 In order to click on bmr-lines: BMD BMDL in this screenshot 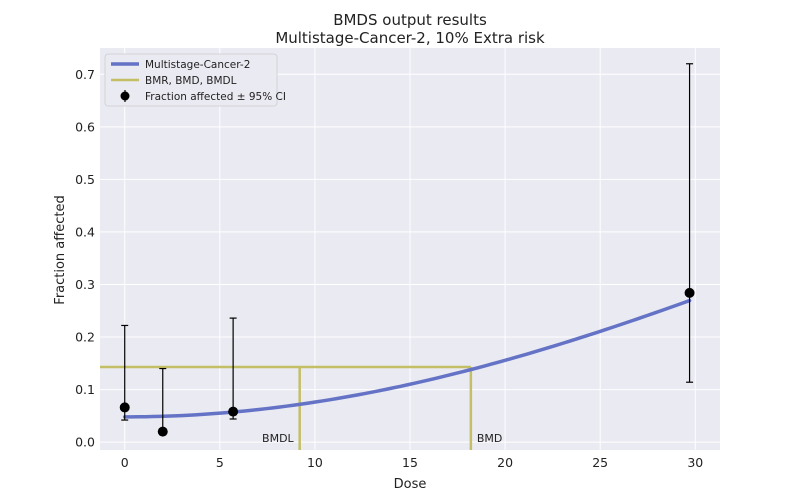, I will do `click(301, 407)`.